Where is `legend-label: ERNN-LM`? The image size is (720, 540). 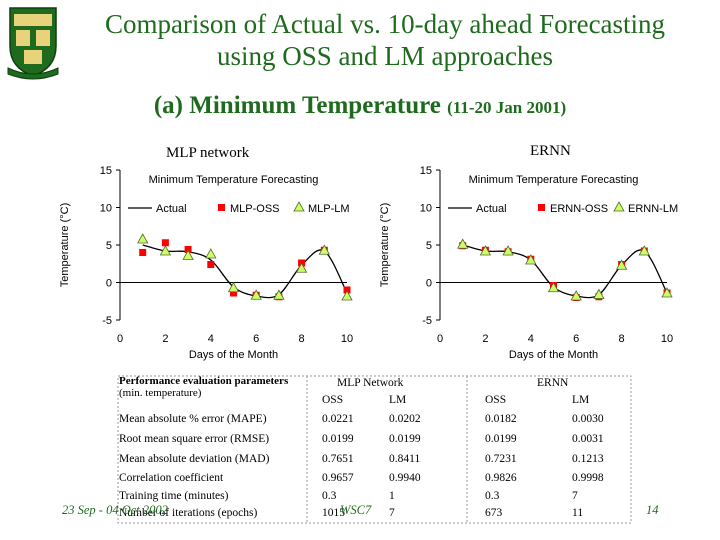
legend-label: ERNN-LM is located at coordinates (653, 209).